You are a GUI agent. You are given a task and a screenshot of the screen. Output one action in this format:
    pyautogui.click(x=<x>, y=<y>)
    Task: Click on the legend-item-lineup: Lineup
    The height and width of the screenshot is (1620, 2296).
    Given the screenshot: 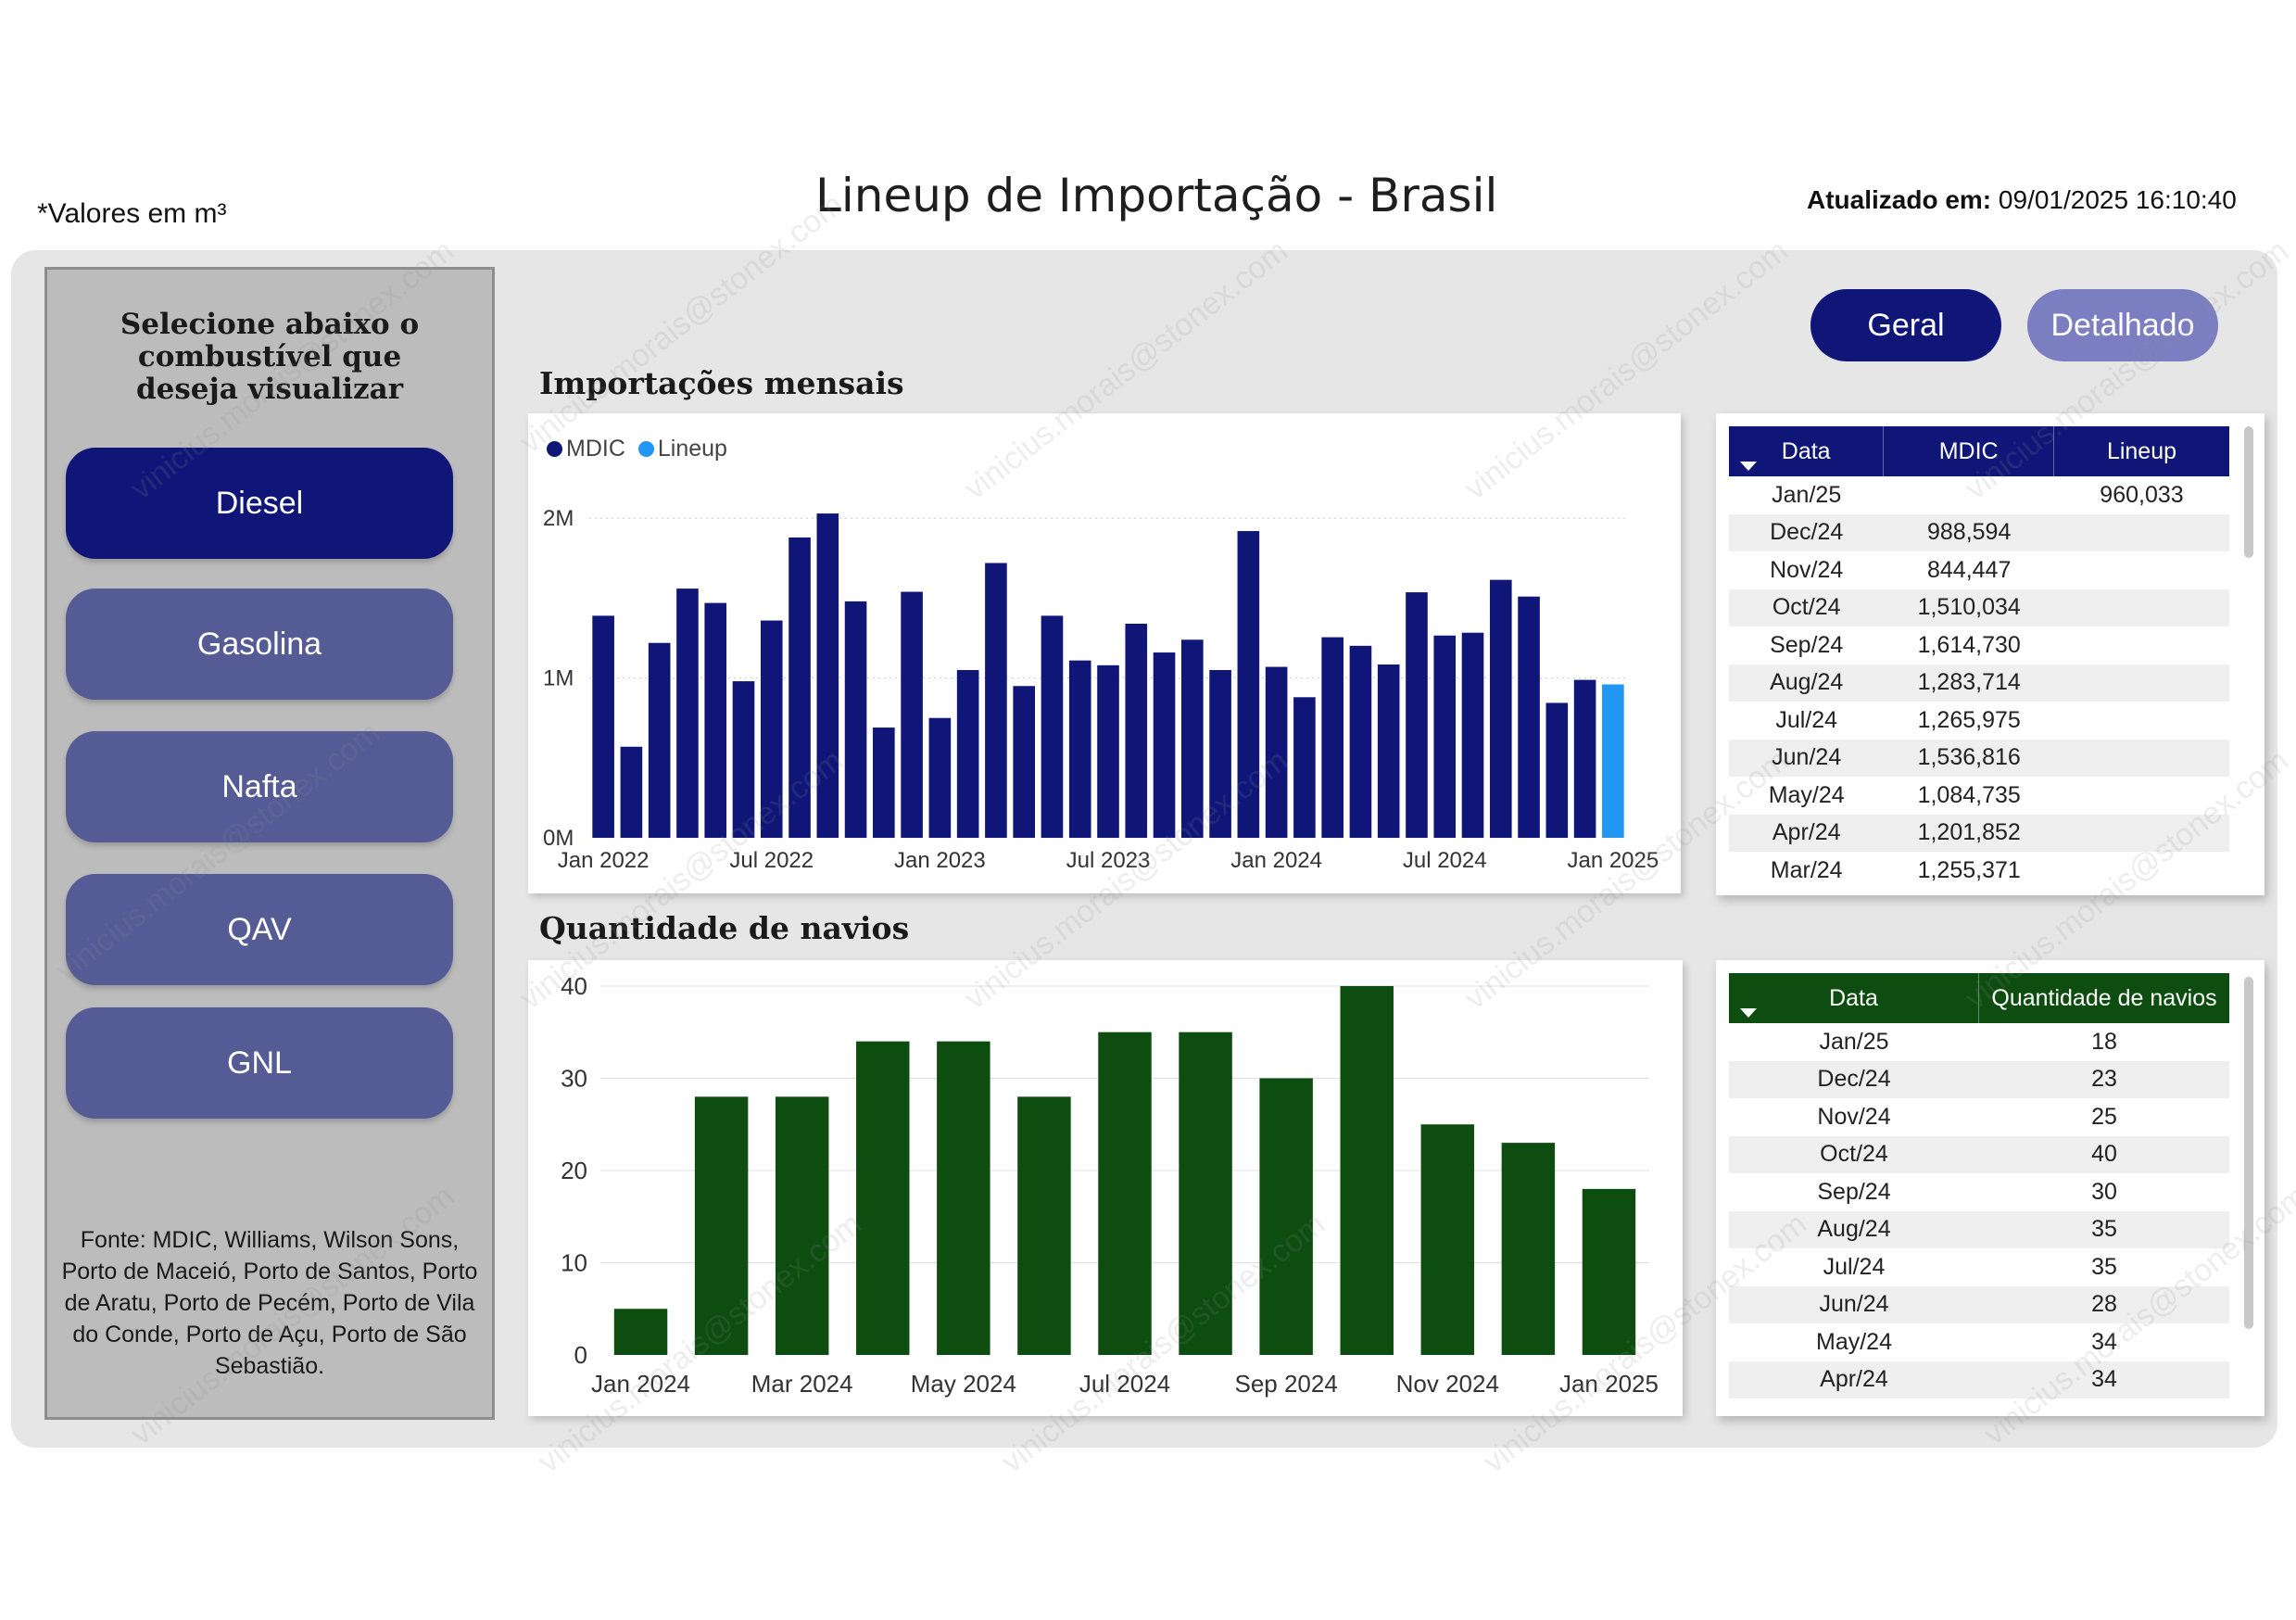 What is the action you would take?
    pyautogui.click(x=682, y=449)
    